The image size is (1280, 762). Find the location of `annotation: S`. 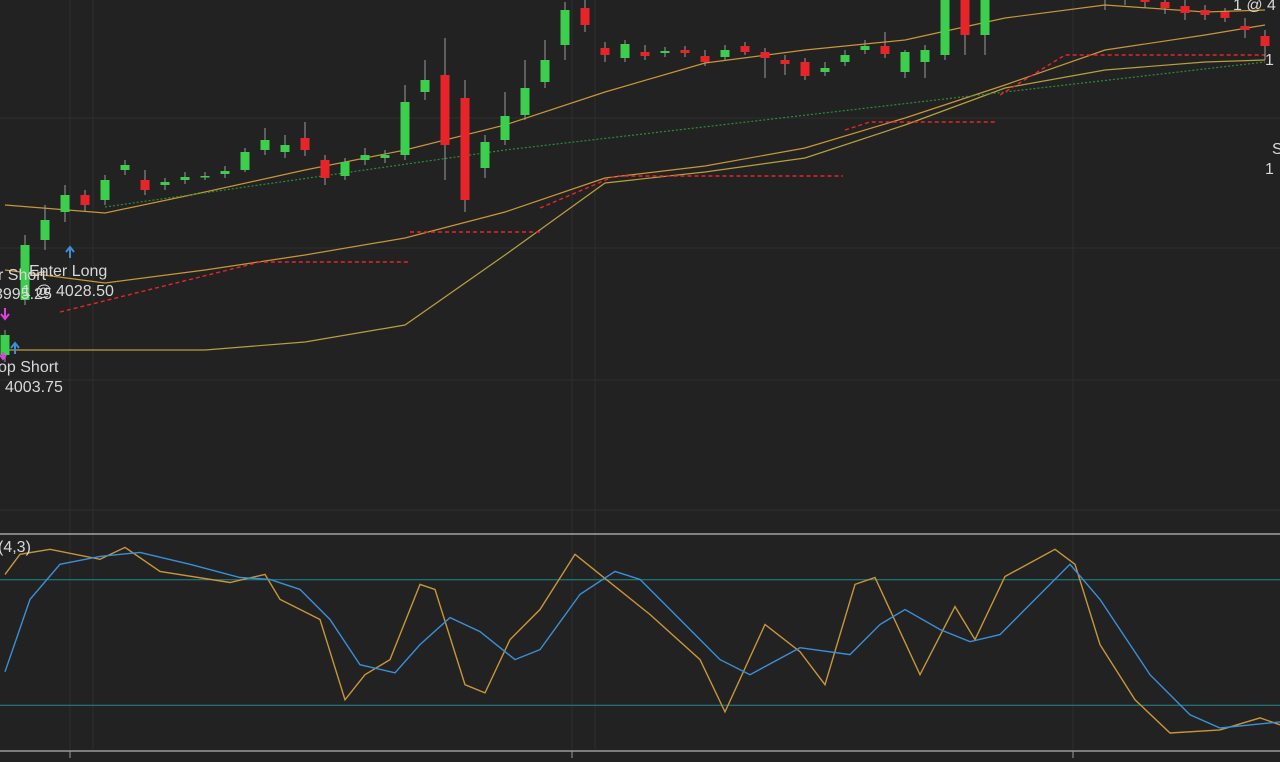

annotation: S is located at coordinates (1276, 149).